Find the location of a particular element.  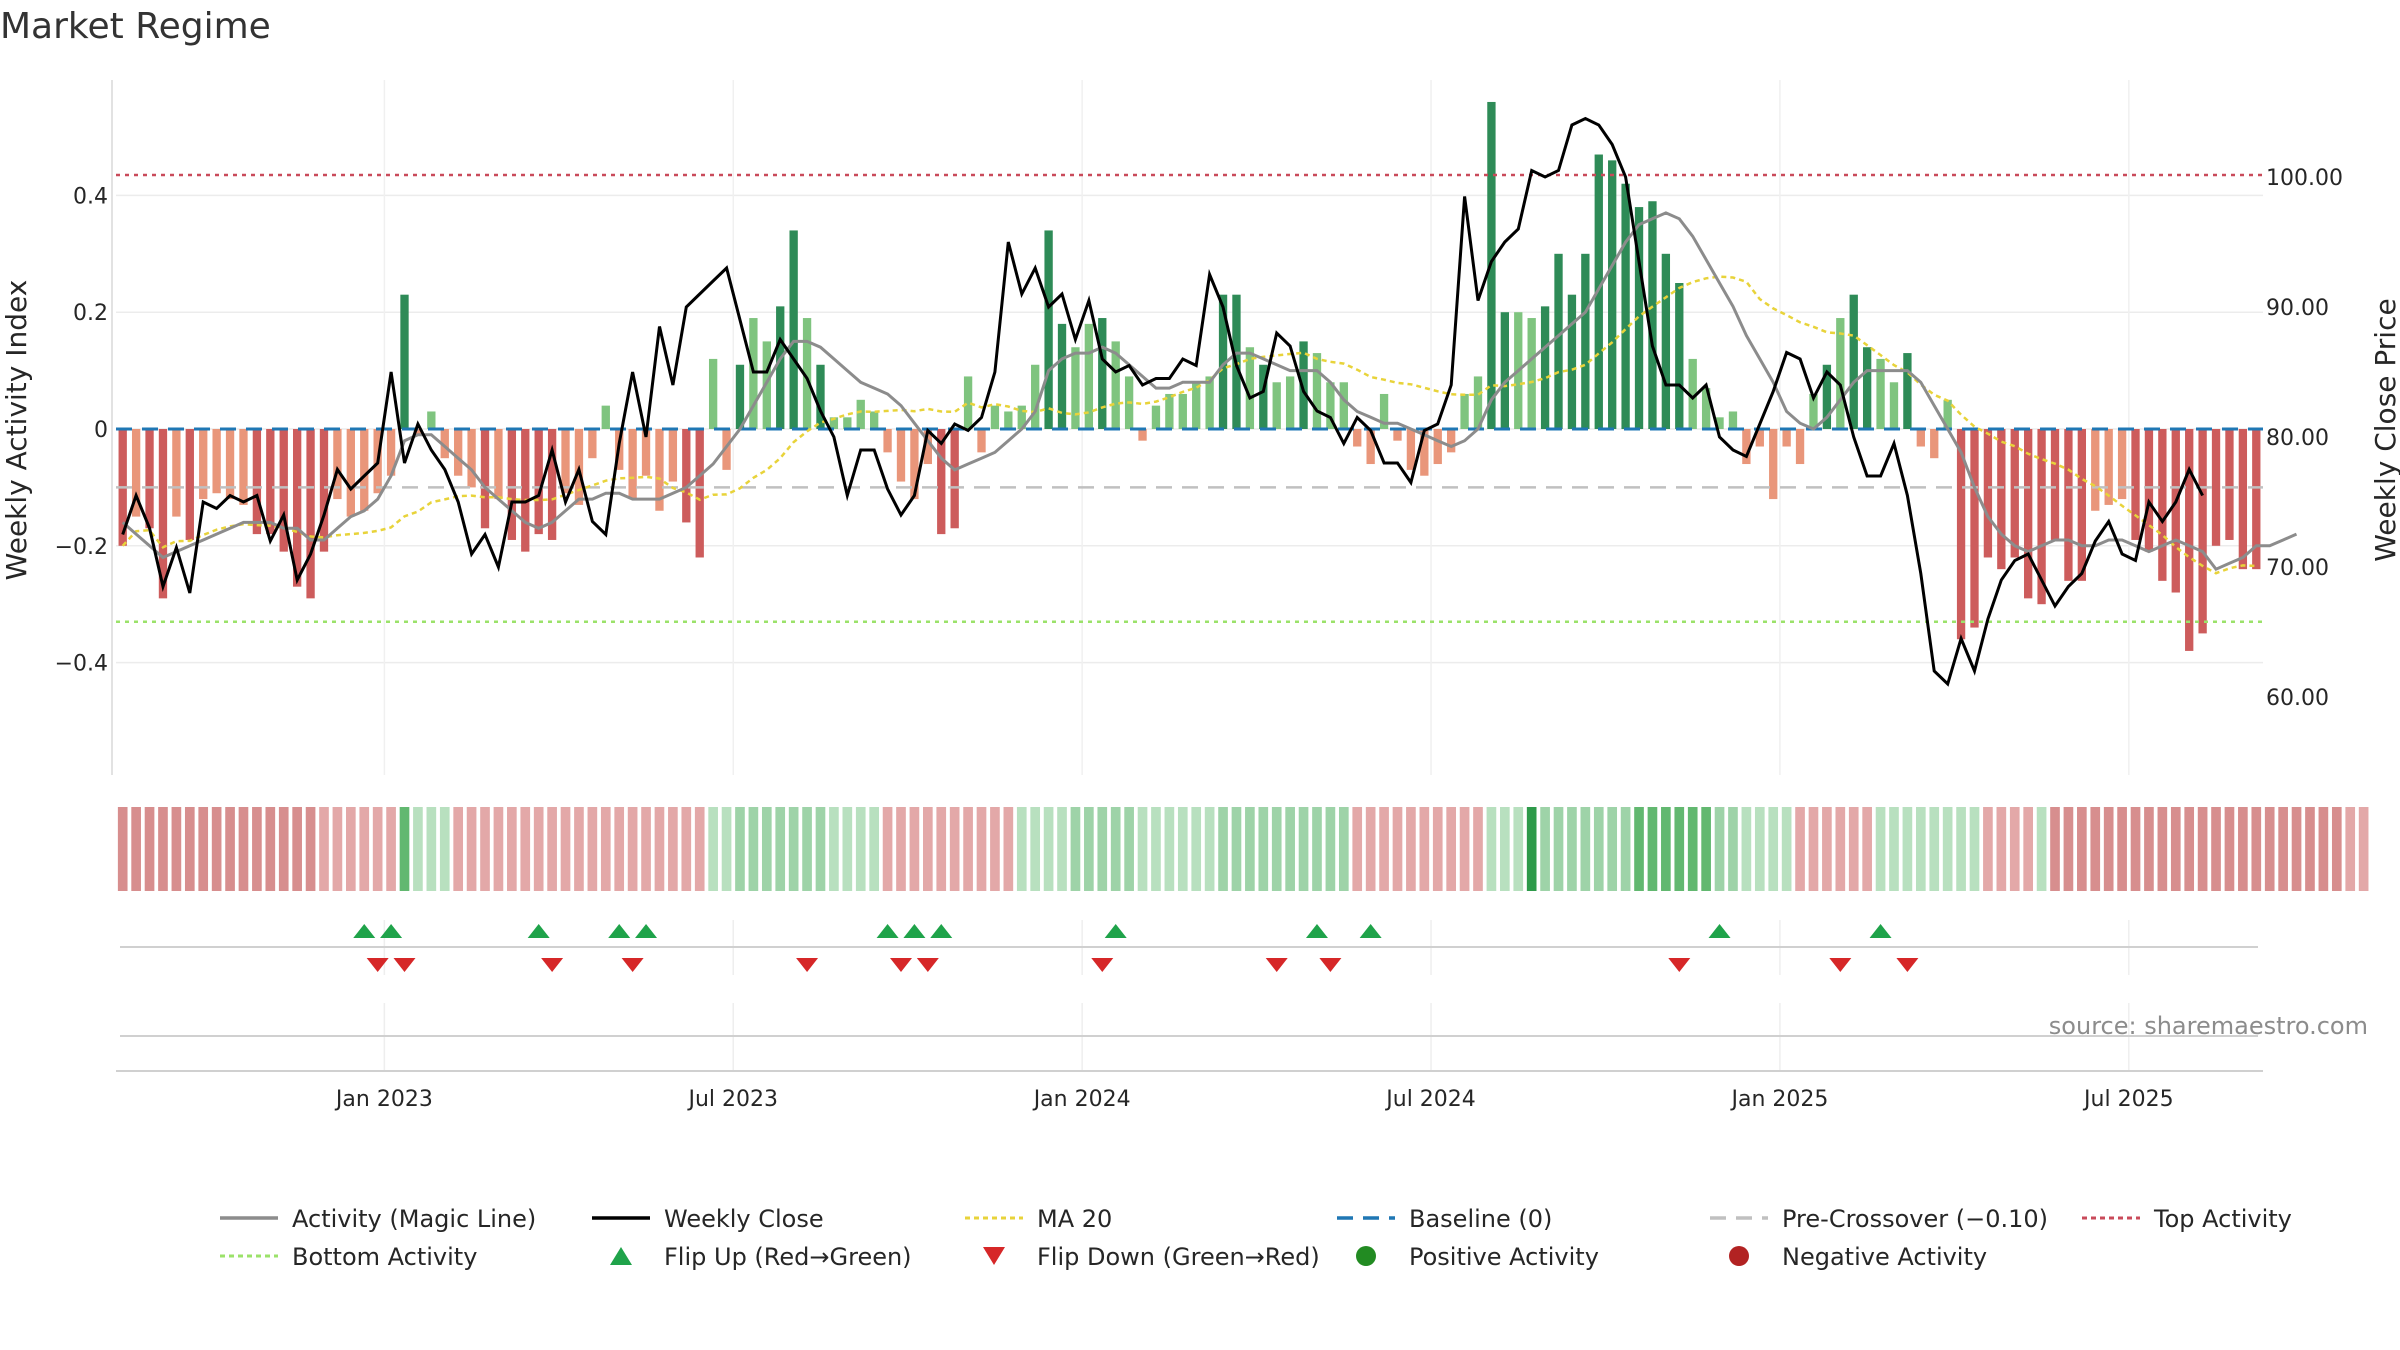

right-axis-label: Weekly Close Price is located at coordinates (2384, 429).